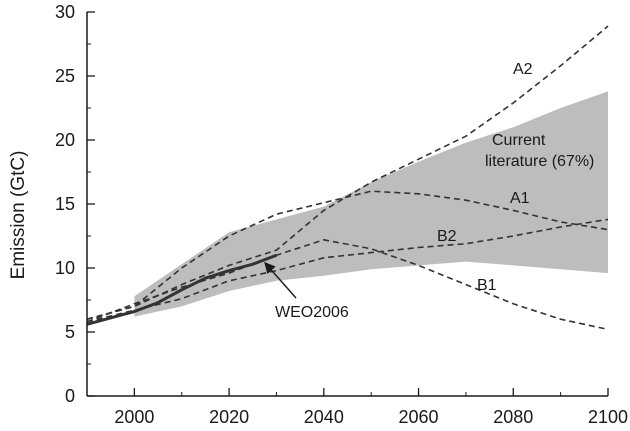  Describe the element at coordinates (65, 12) in the screenshot. I see `y-tick-label: 30` at that location.